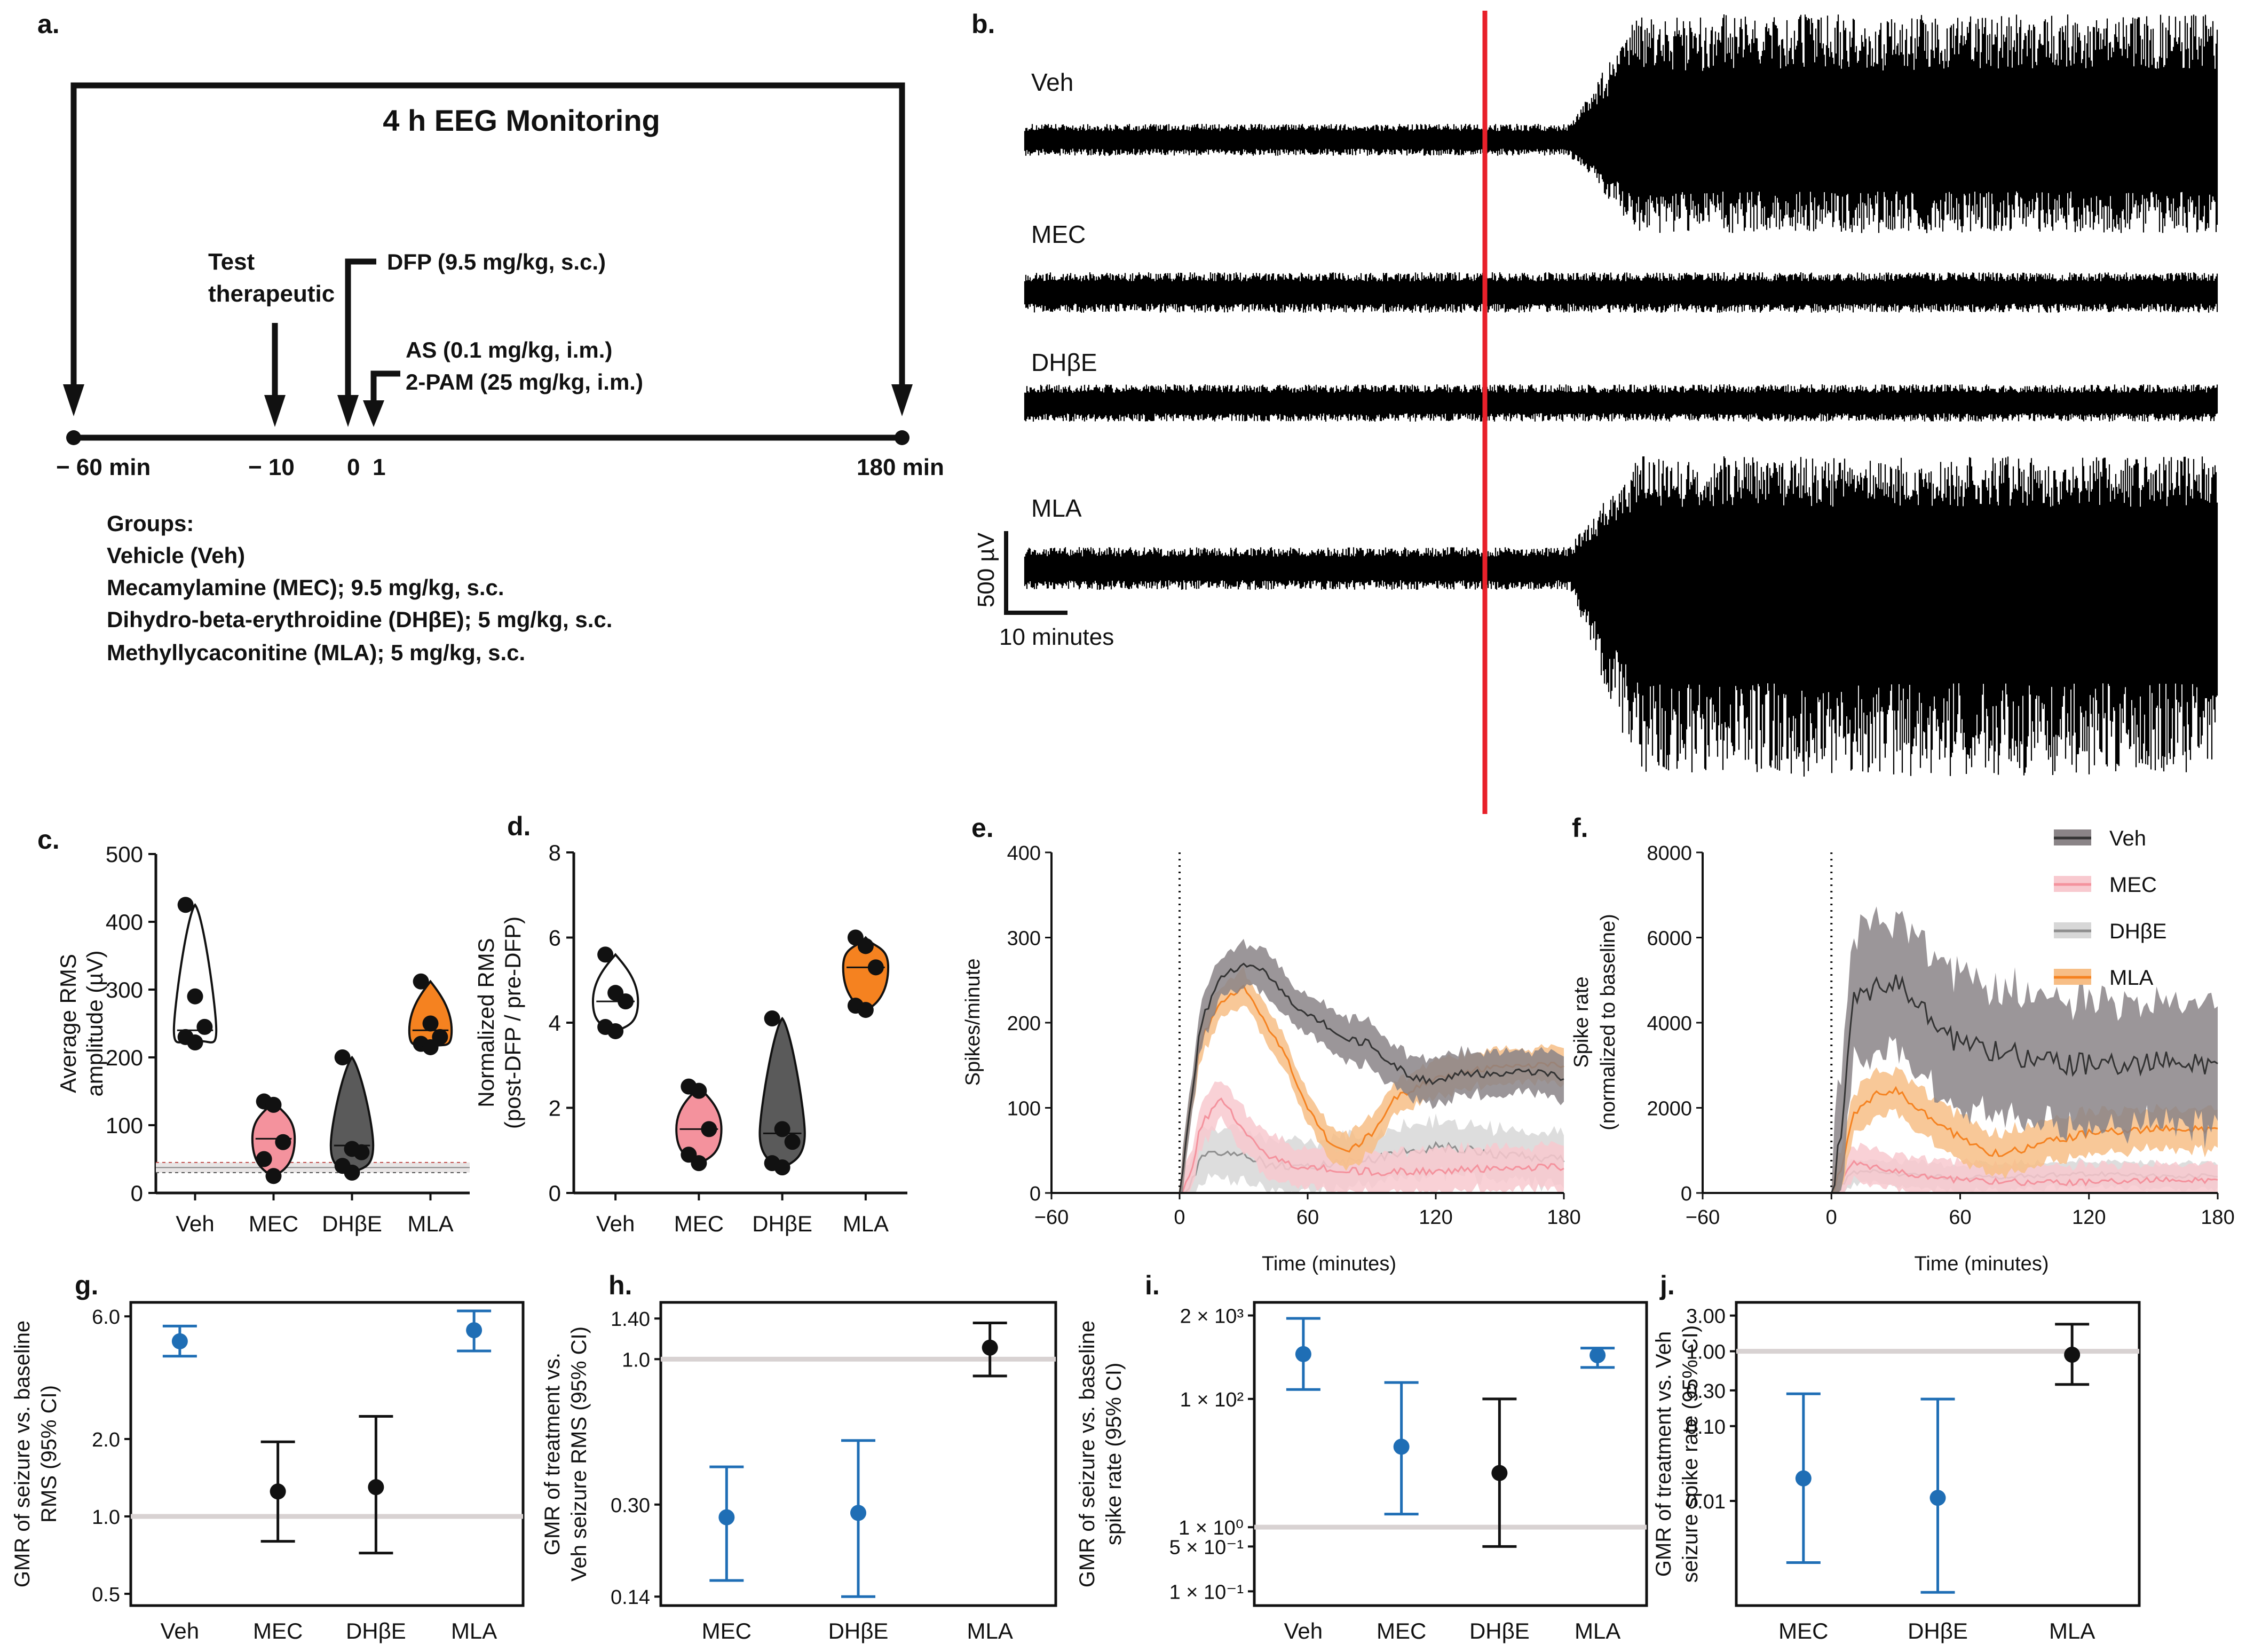 The width and height of the screenshot is (2246, 1652). I want to click on panel-label-a: a., so click(48, 24).